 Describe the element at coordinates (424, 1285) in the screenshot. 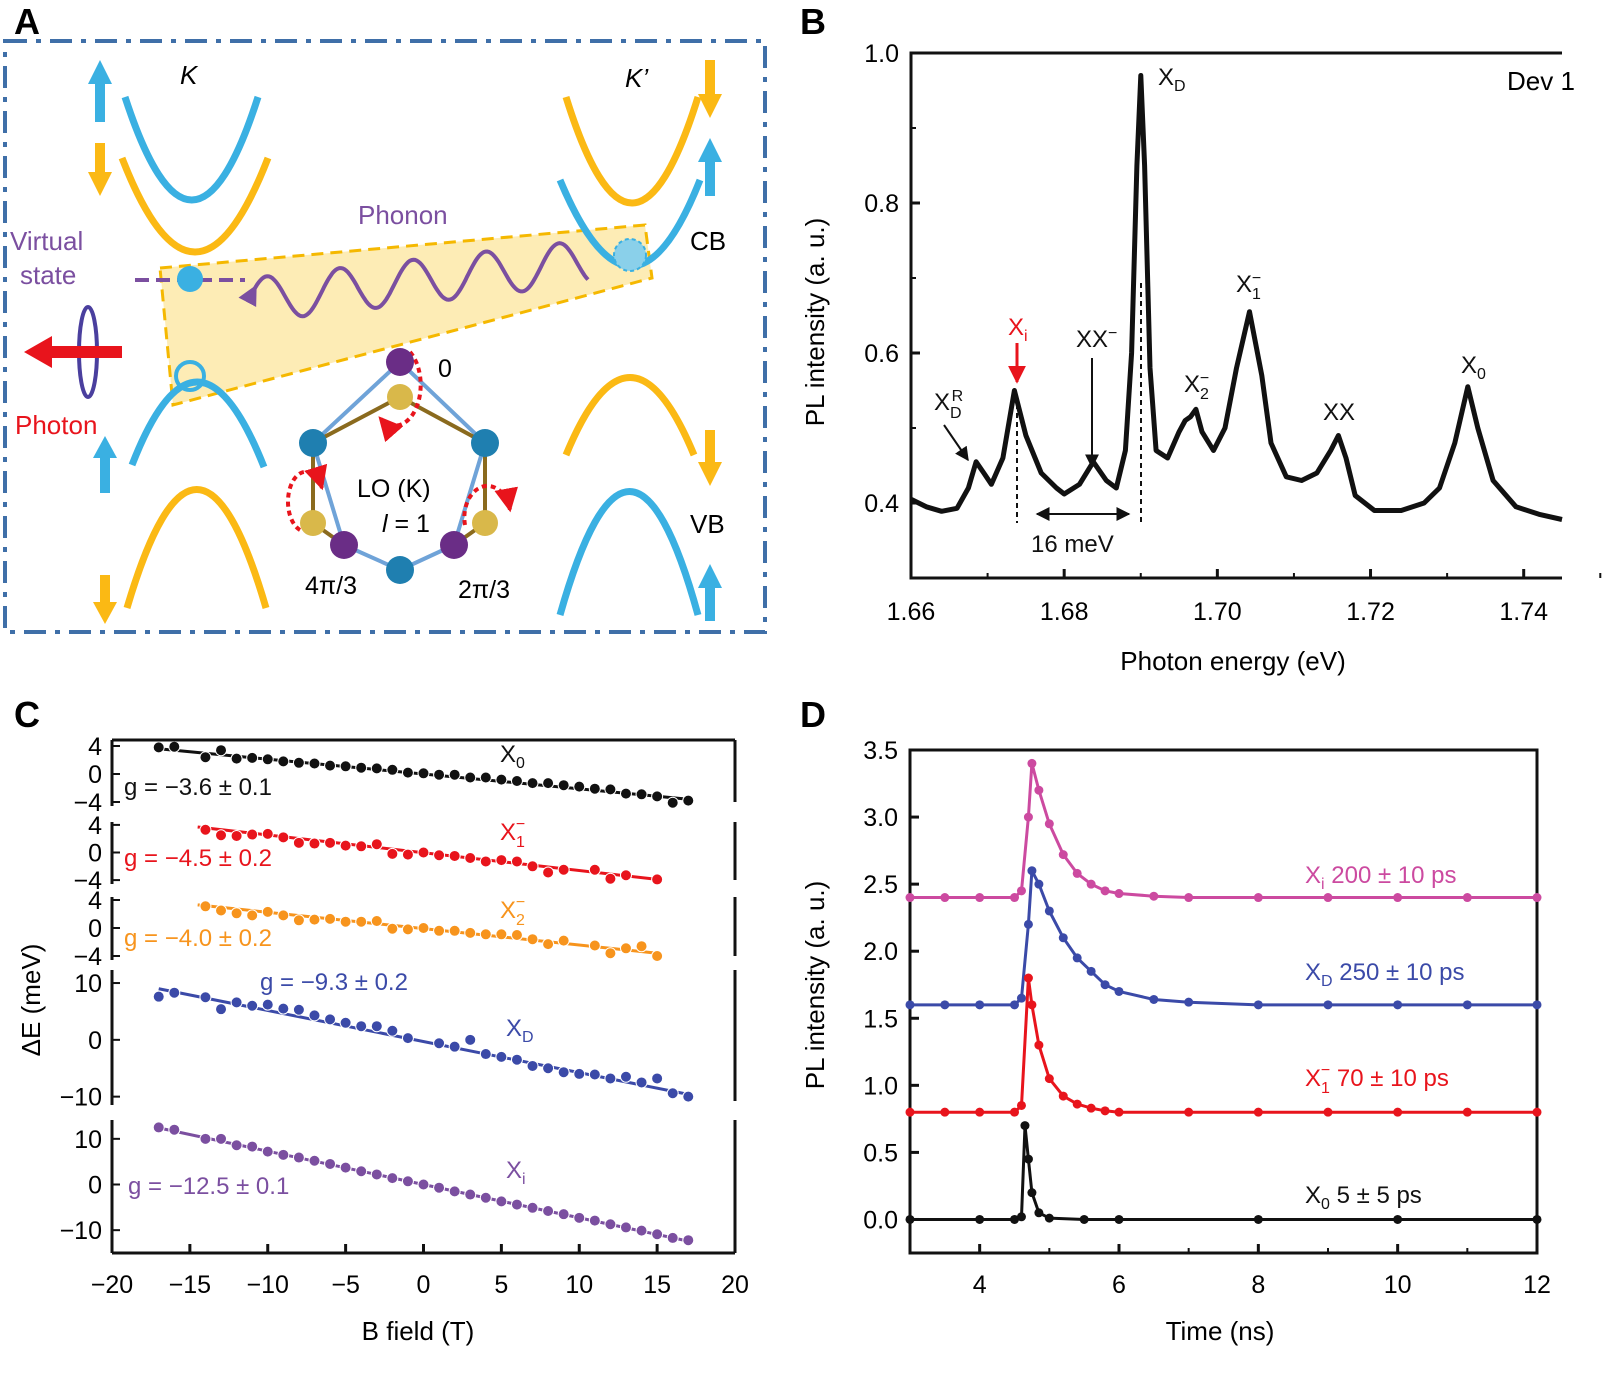

I see `c-x-tick-label: 0` at that location.